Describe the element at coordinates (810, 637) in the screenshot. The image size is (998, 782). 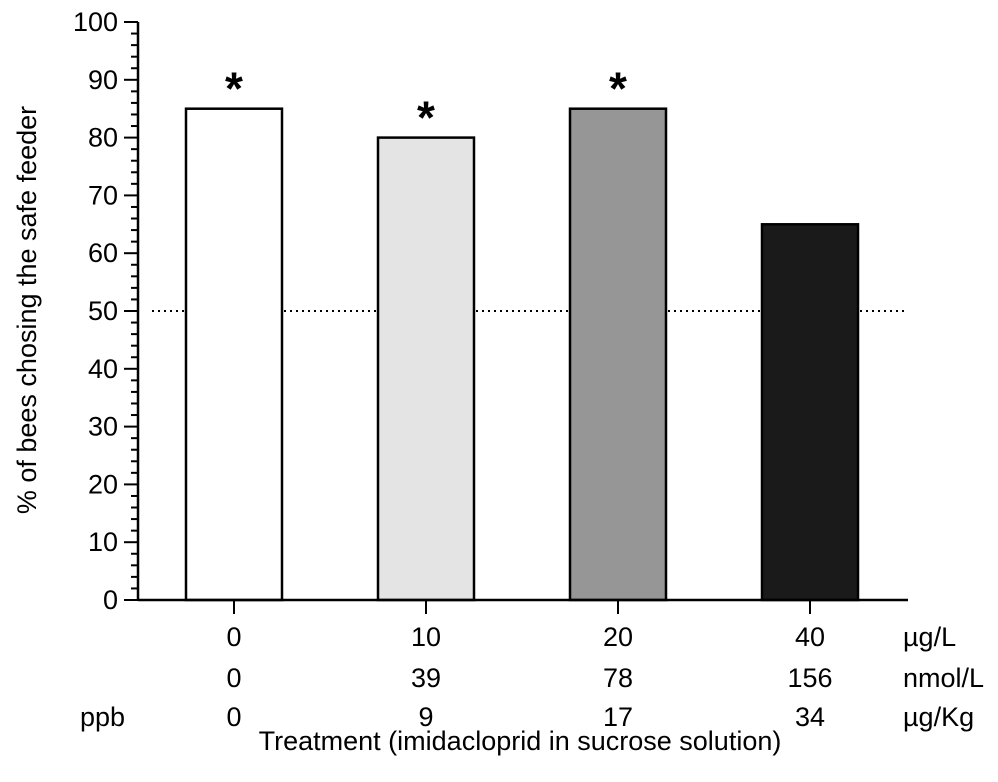
I see `x-tick-label: 40` at that location.